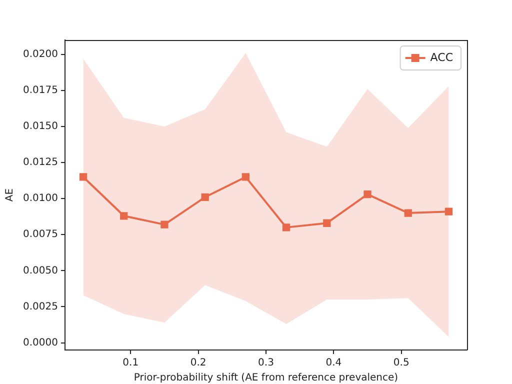  What do you see at coordinates (40, 270) in the screenshot?
I see `y-tick-label: 0.0050` at bounding box center [40, 270].